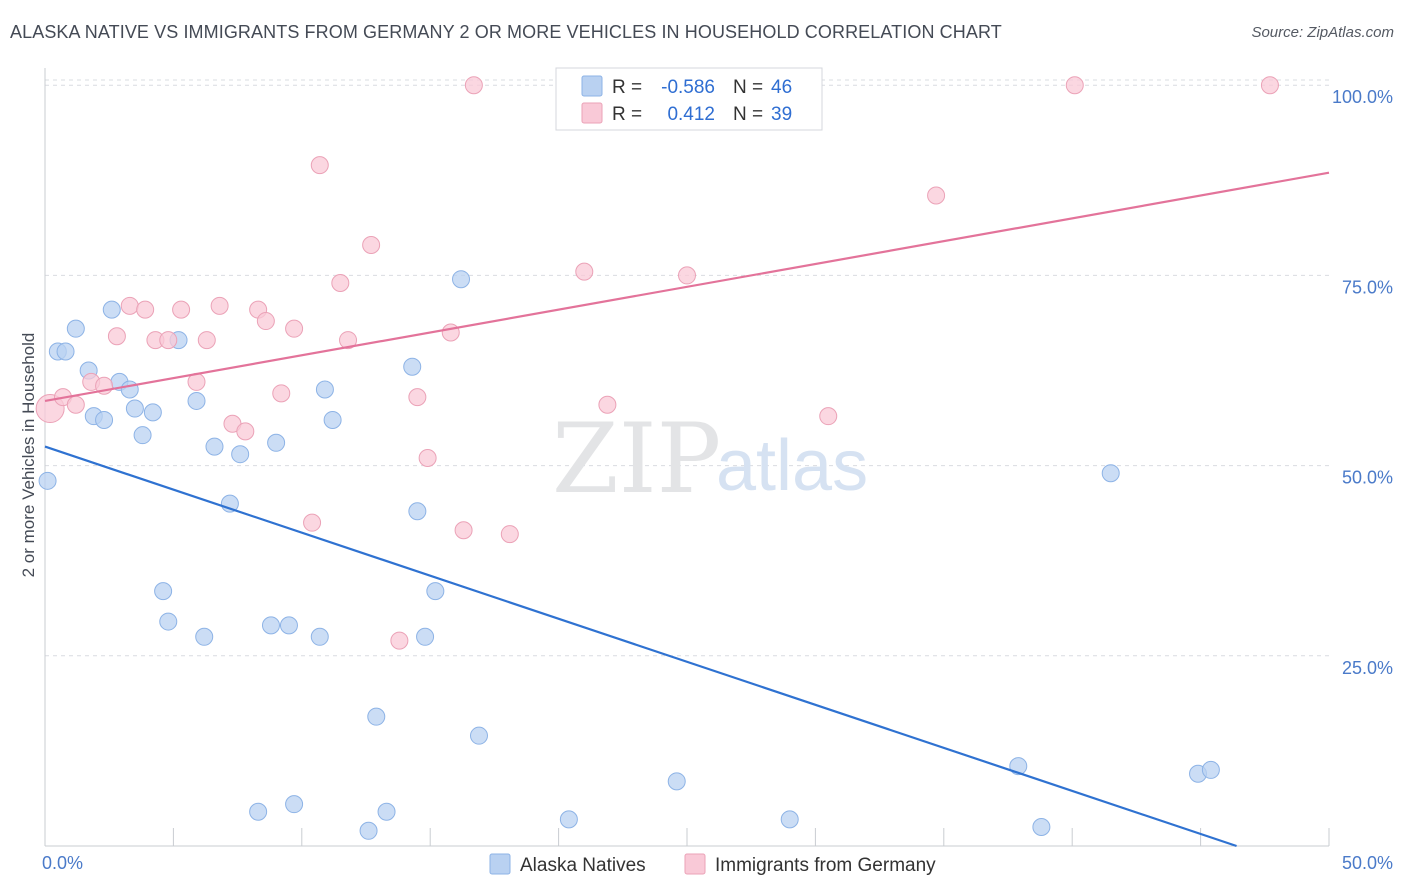 This screenshot has width=1406, height=892. I want to click on stats-n-value-pink: 39, so click(781, 114).